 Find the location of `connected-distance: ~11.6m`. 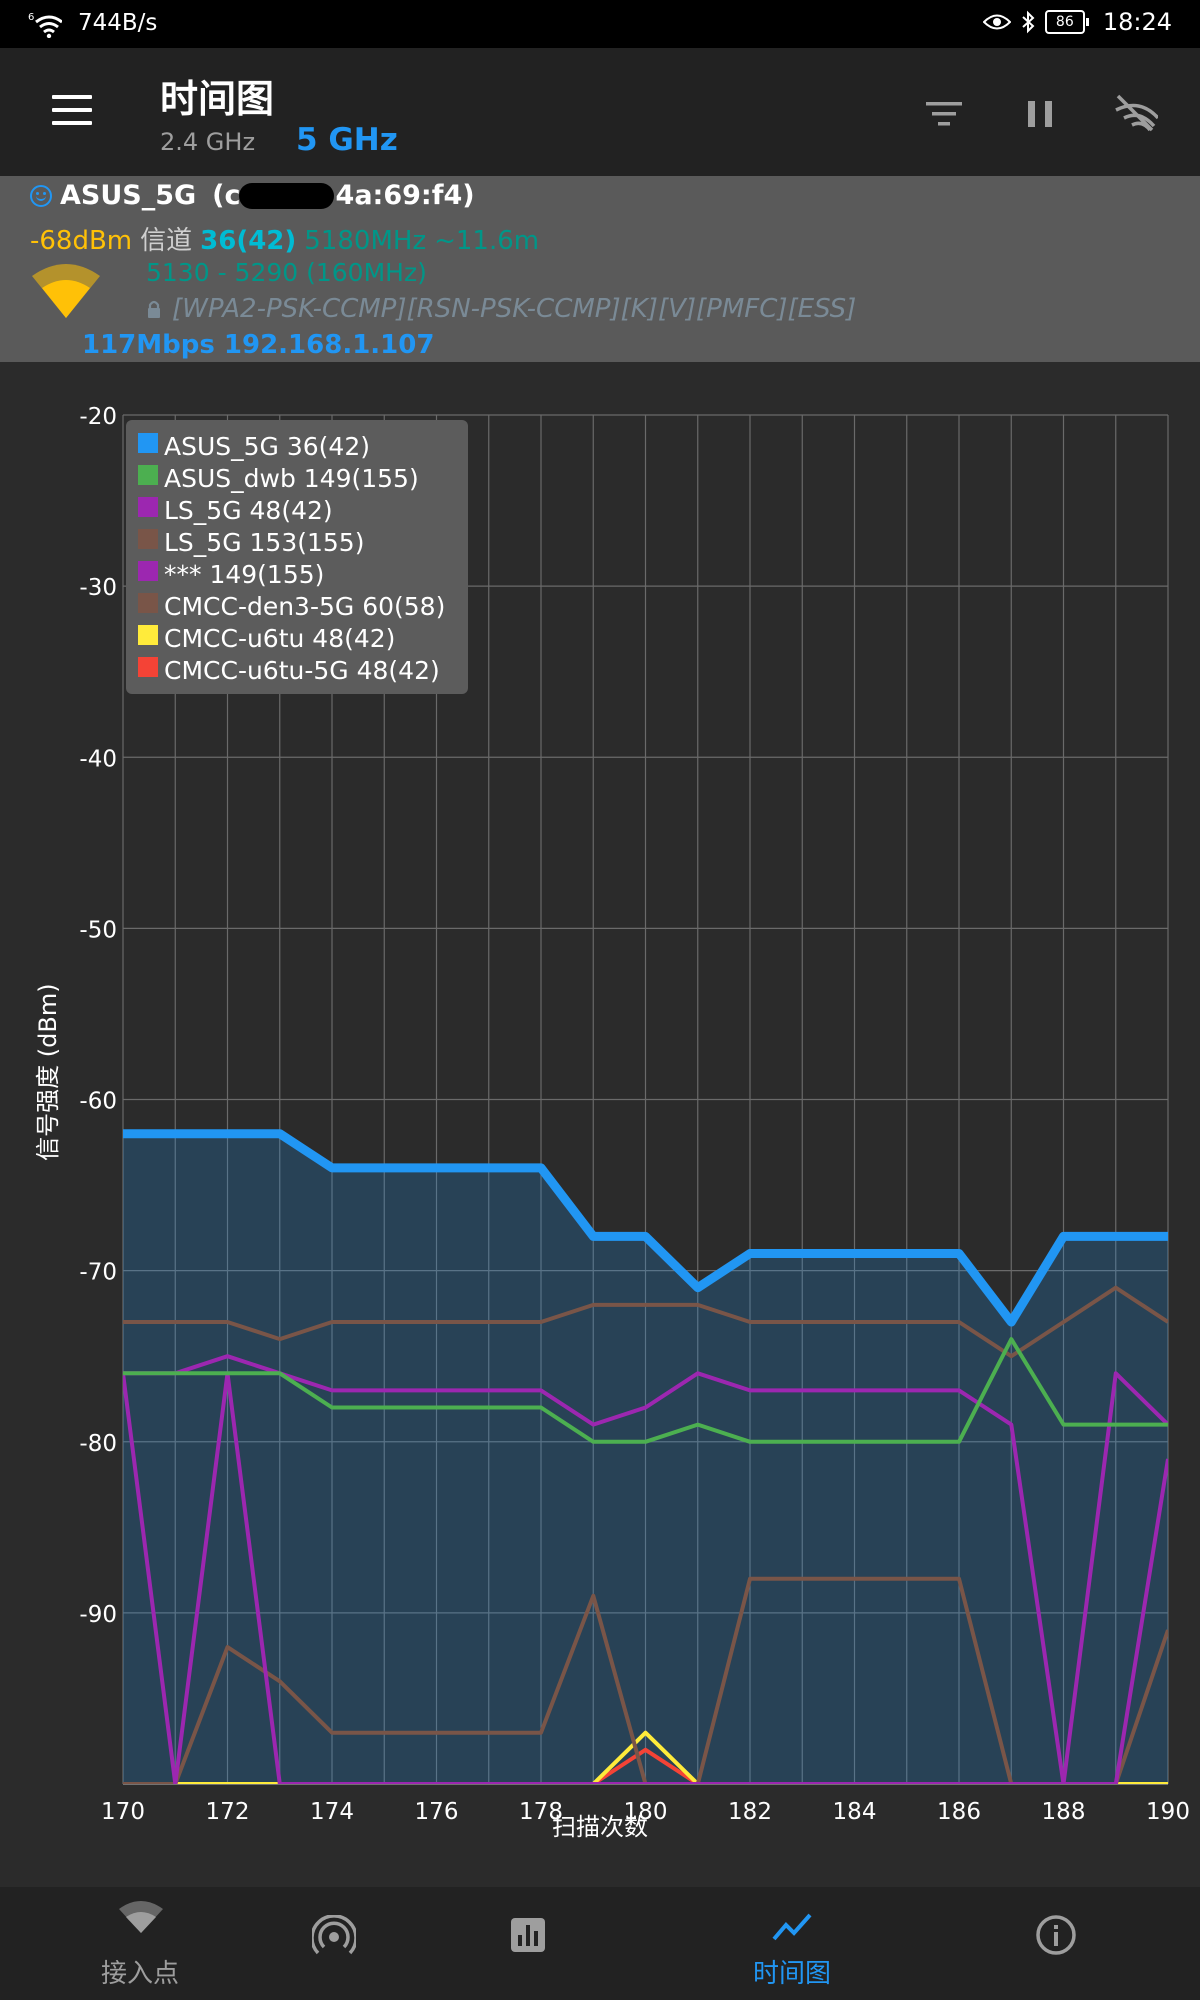

connected-distance: ~11.6m is located at coordinates (487, 241).